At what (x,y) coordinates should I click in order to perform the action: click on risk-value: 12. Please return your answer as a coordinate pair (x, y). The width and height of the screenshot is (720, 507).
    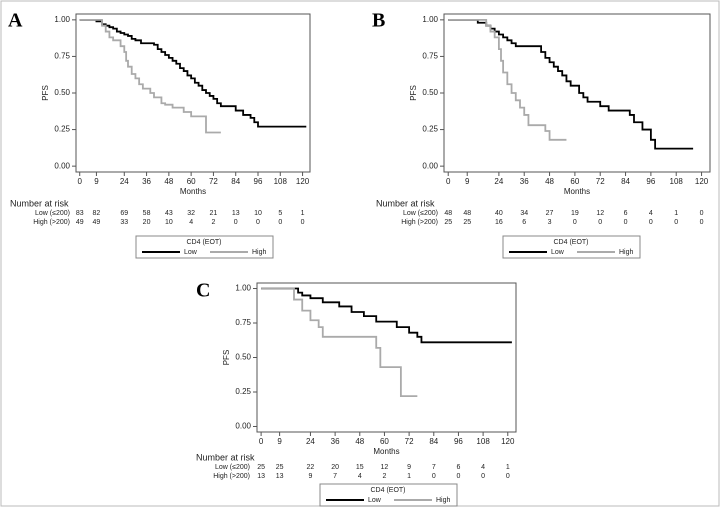
    Looking at the image, I should click on (385, 467).